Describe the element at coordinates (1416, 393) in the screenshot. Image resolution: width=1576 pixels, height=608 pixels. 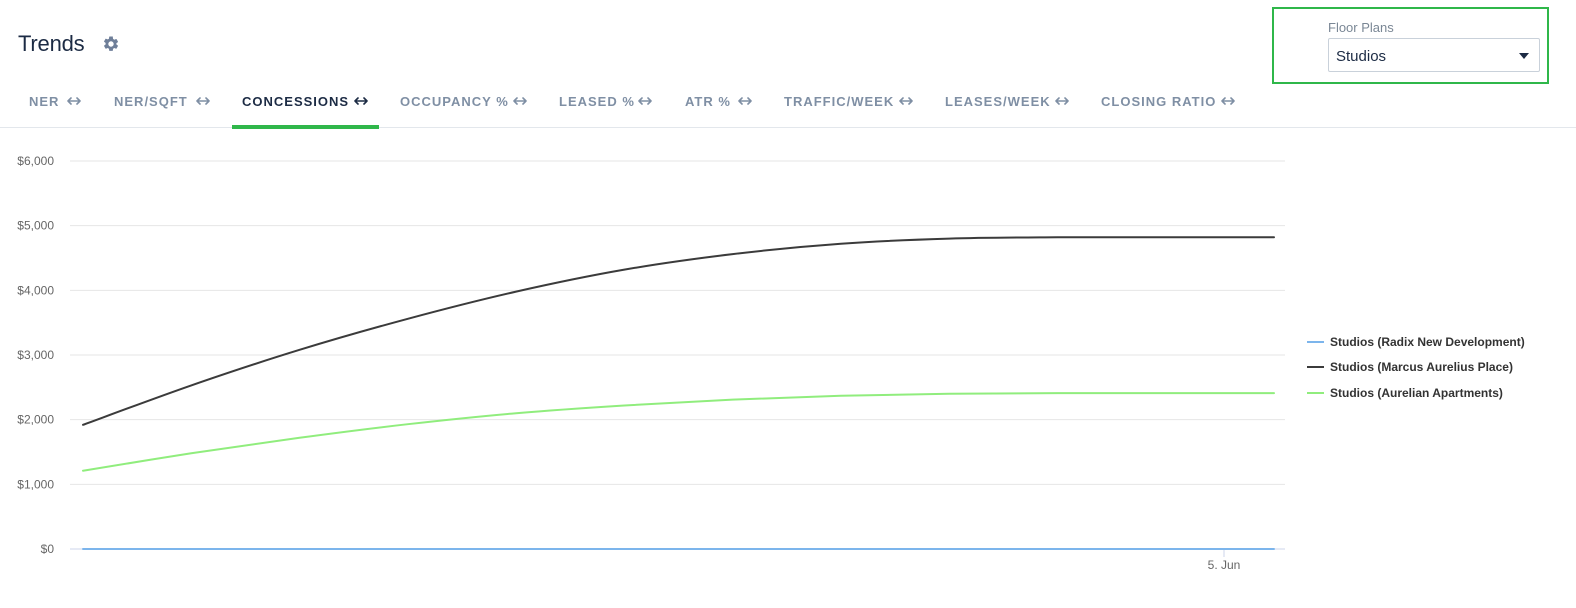
I see `legend-label: Studios (Aurelian Apartments)` at that location.